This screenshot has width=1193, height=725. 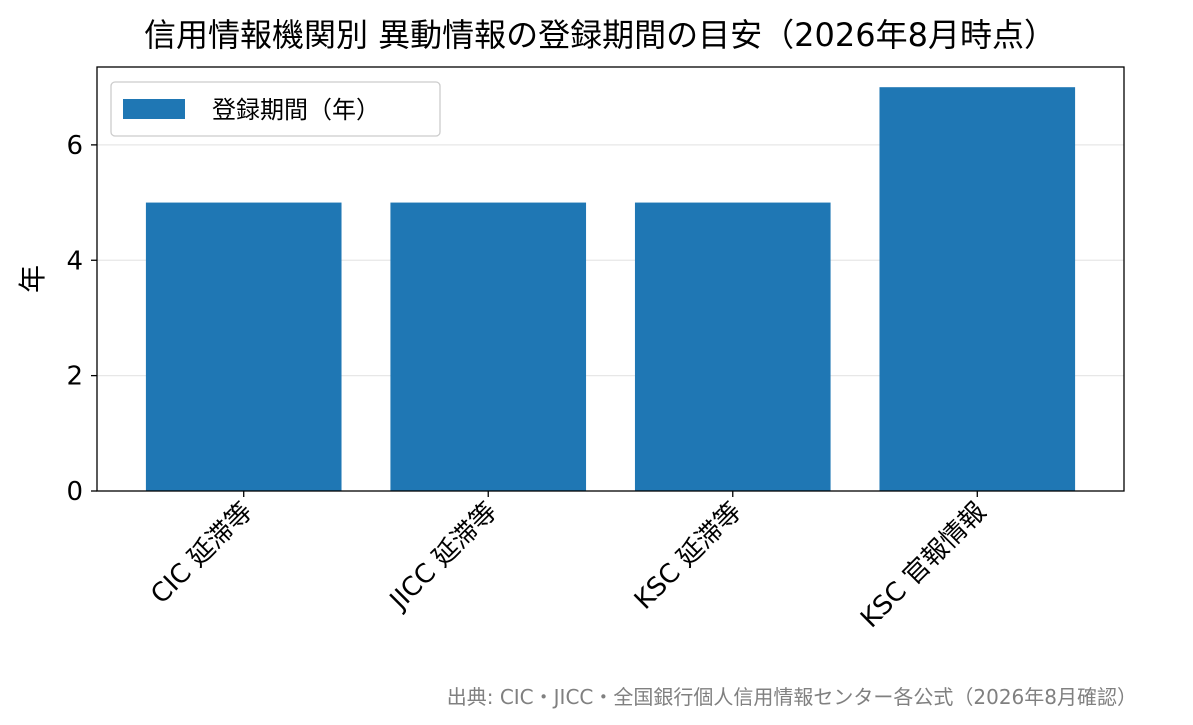 What do you see at coordinates (923, 565) in the screenshot?
I see `x-tick-label: KSC 官報情報` at bounding box center [923, 565].